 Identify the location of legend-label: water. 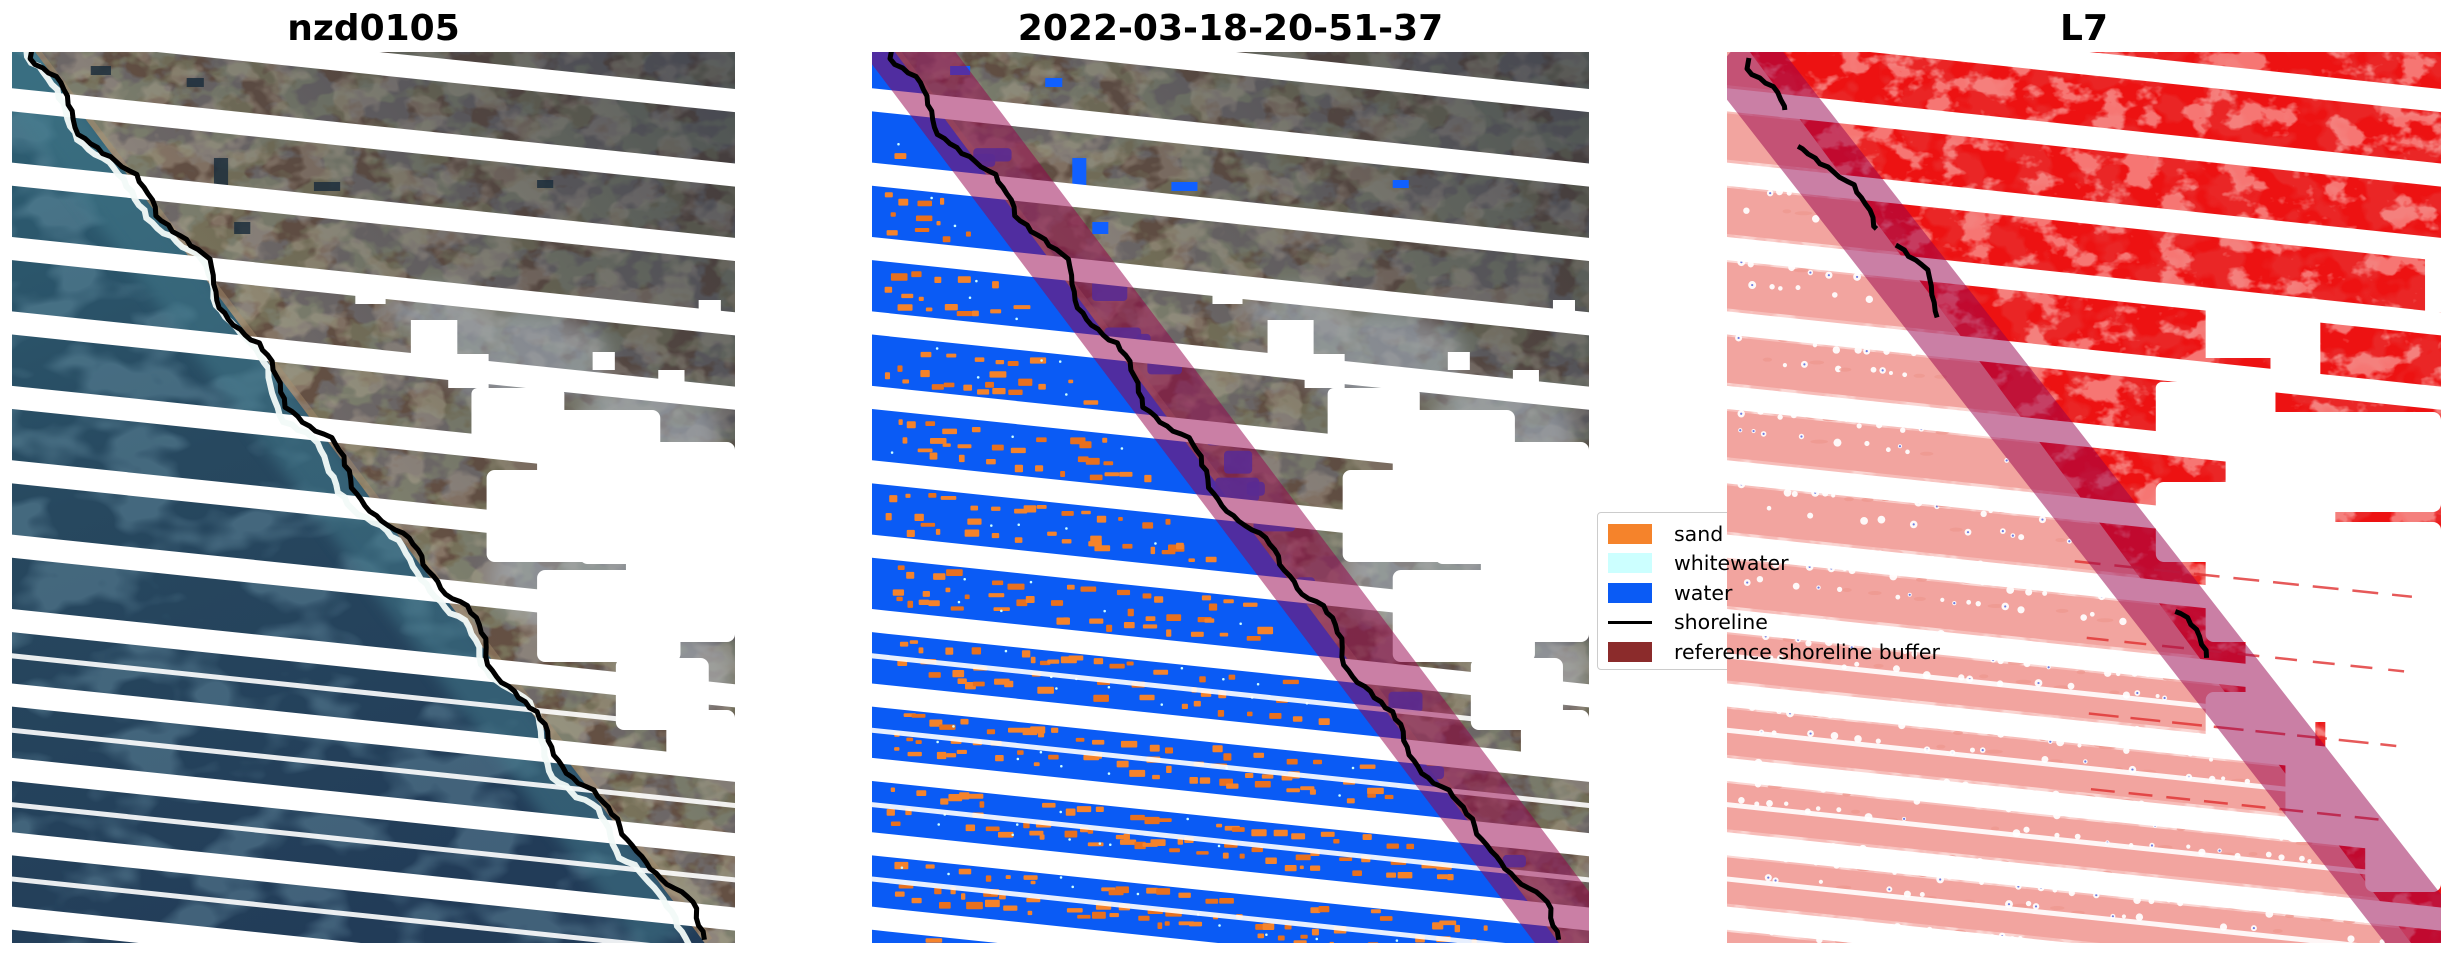
(1703, 592).